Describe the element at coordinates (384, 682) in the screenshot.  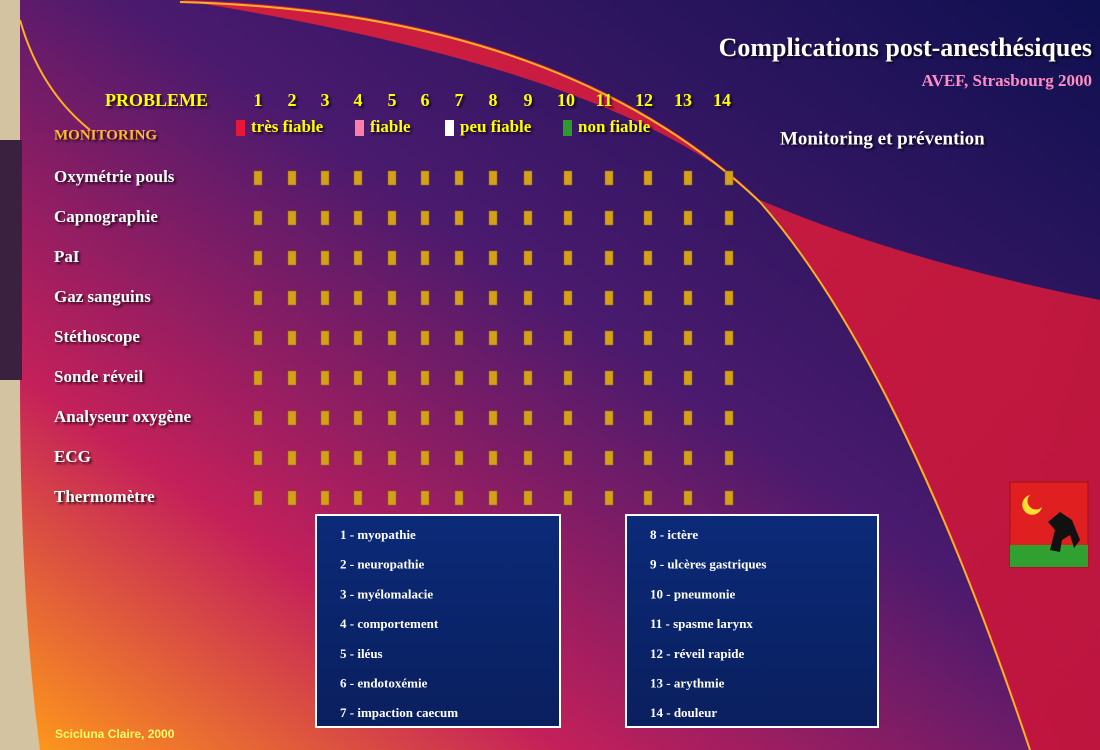
I see `key-item: 6 - endotoxémie` at that location.